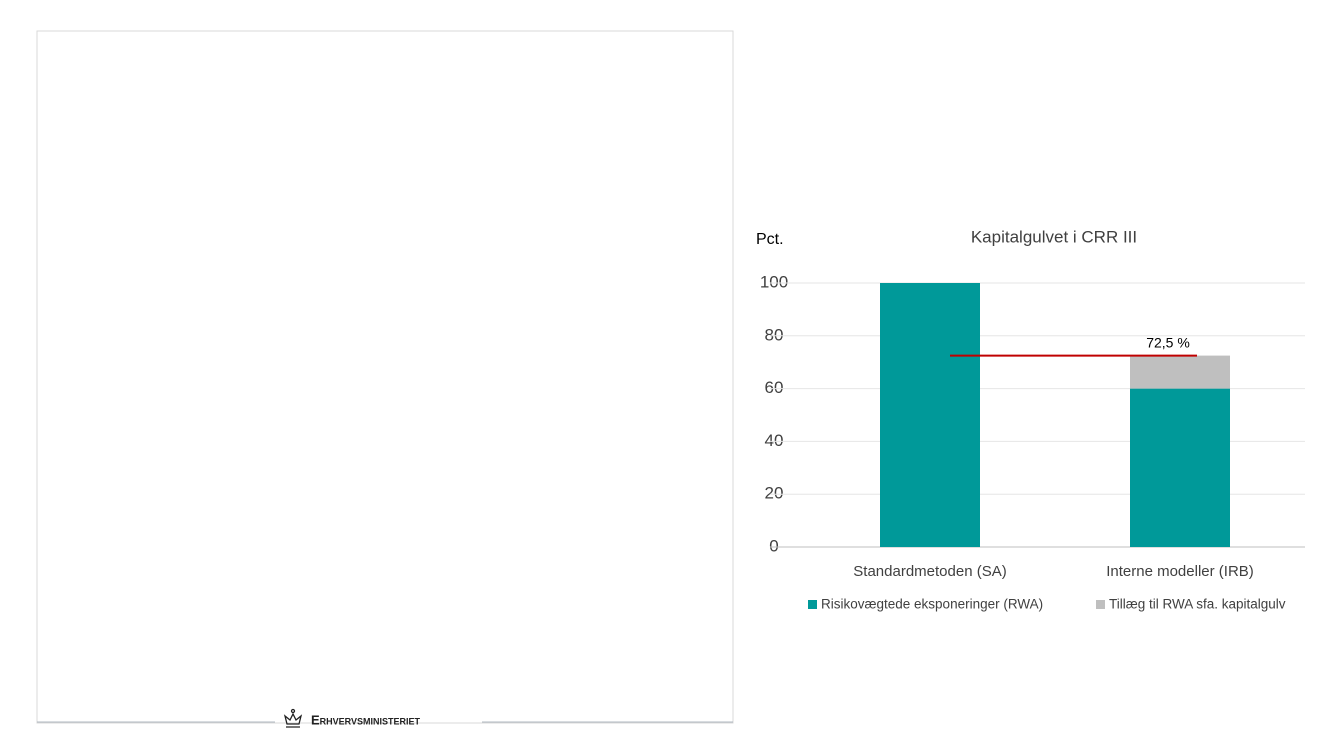 The height and width of the screenshot is (750, 1333). What do you see at coordinates (774, 440) in the screenshot?
I see `y-tick-label: 40` at bounding box center [774, 440].